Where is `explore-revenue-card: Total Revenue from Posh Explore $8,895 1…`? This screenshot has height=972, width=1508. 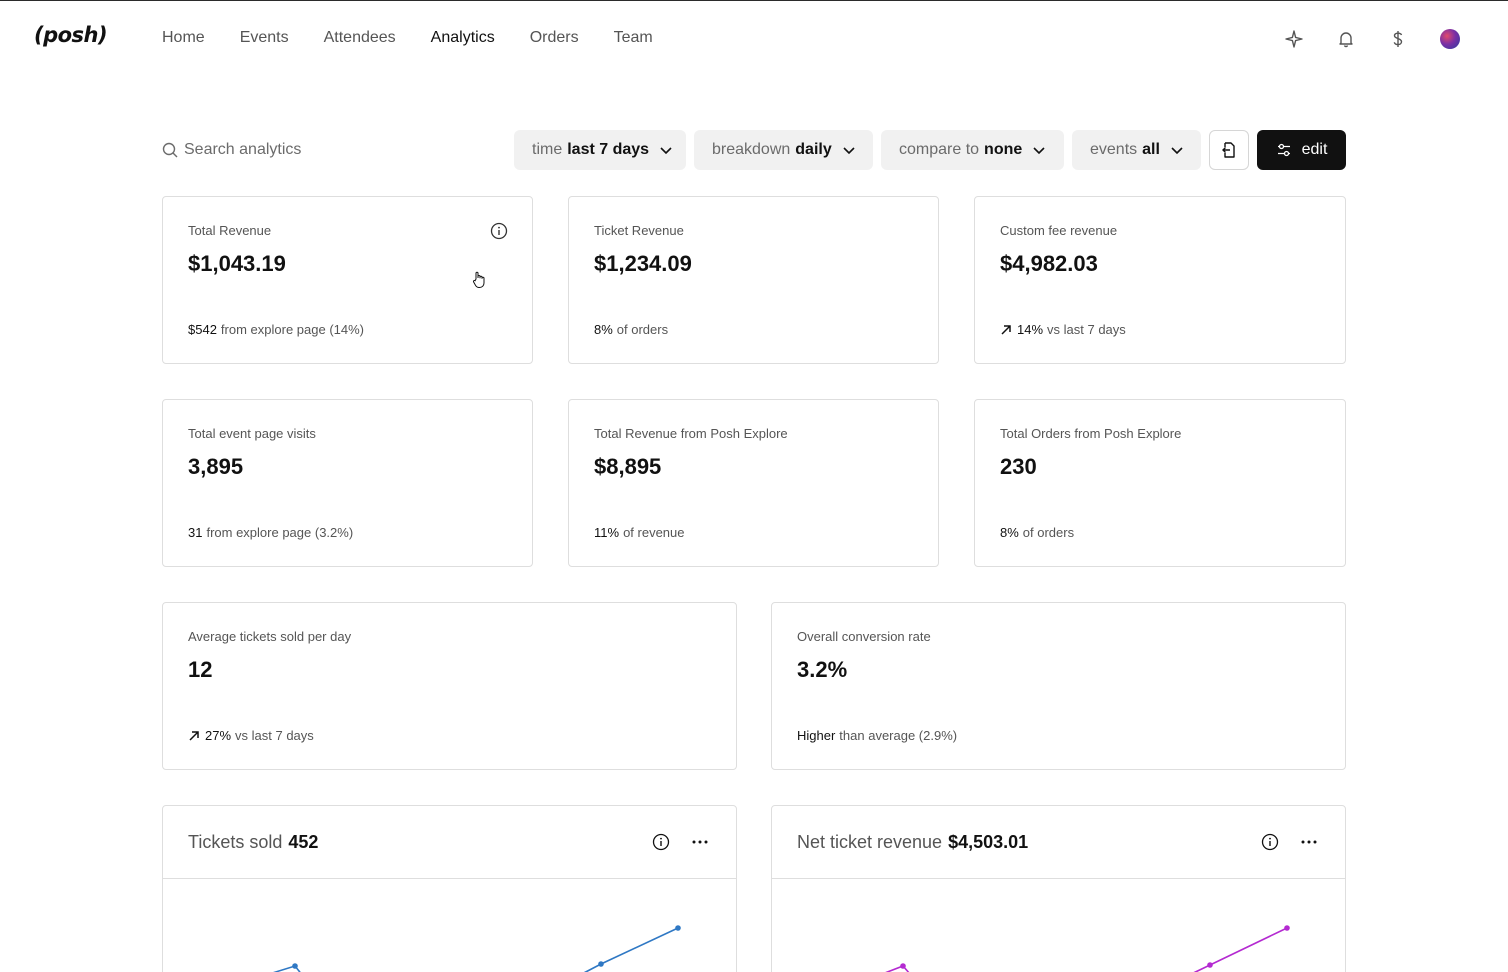
explore-revenue-card: Total Revenue from Posh Explore $8,895 1… is located at coordinates (753, 483).